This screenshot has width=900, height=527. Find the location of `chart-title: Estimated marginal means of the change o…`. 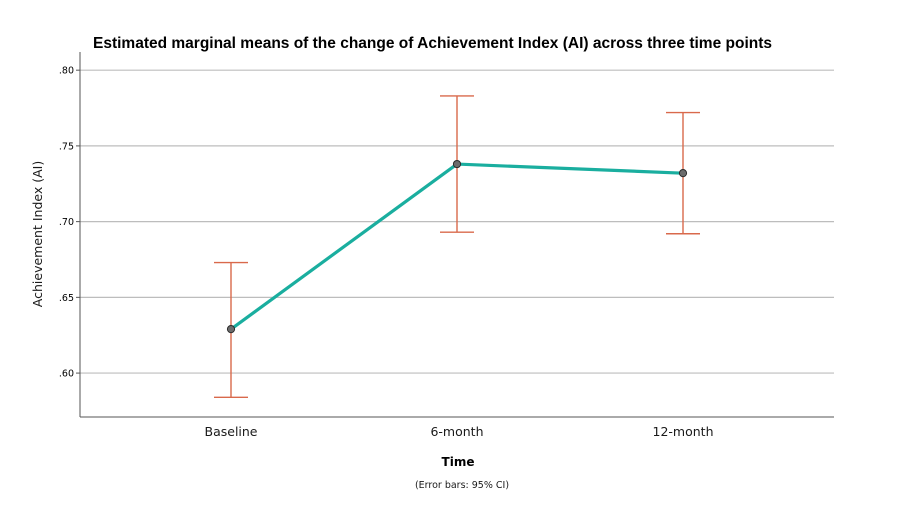

chart-title: Estimated marginal means of the change o… is located at coordinates (432, 43).